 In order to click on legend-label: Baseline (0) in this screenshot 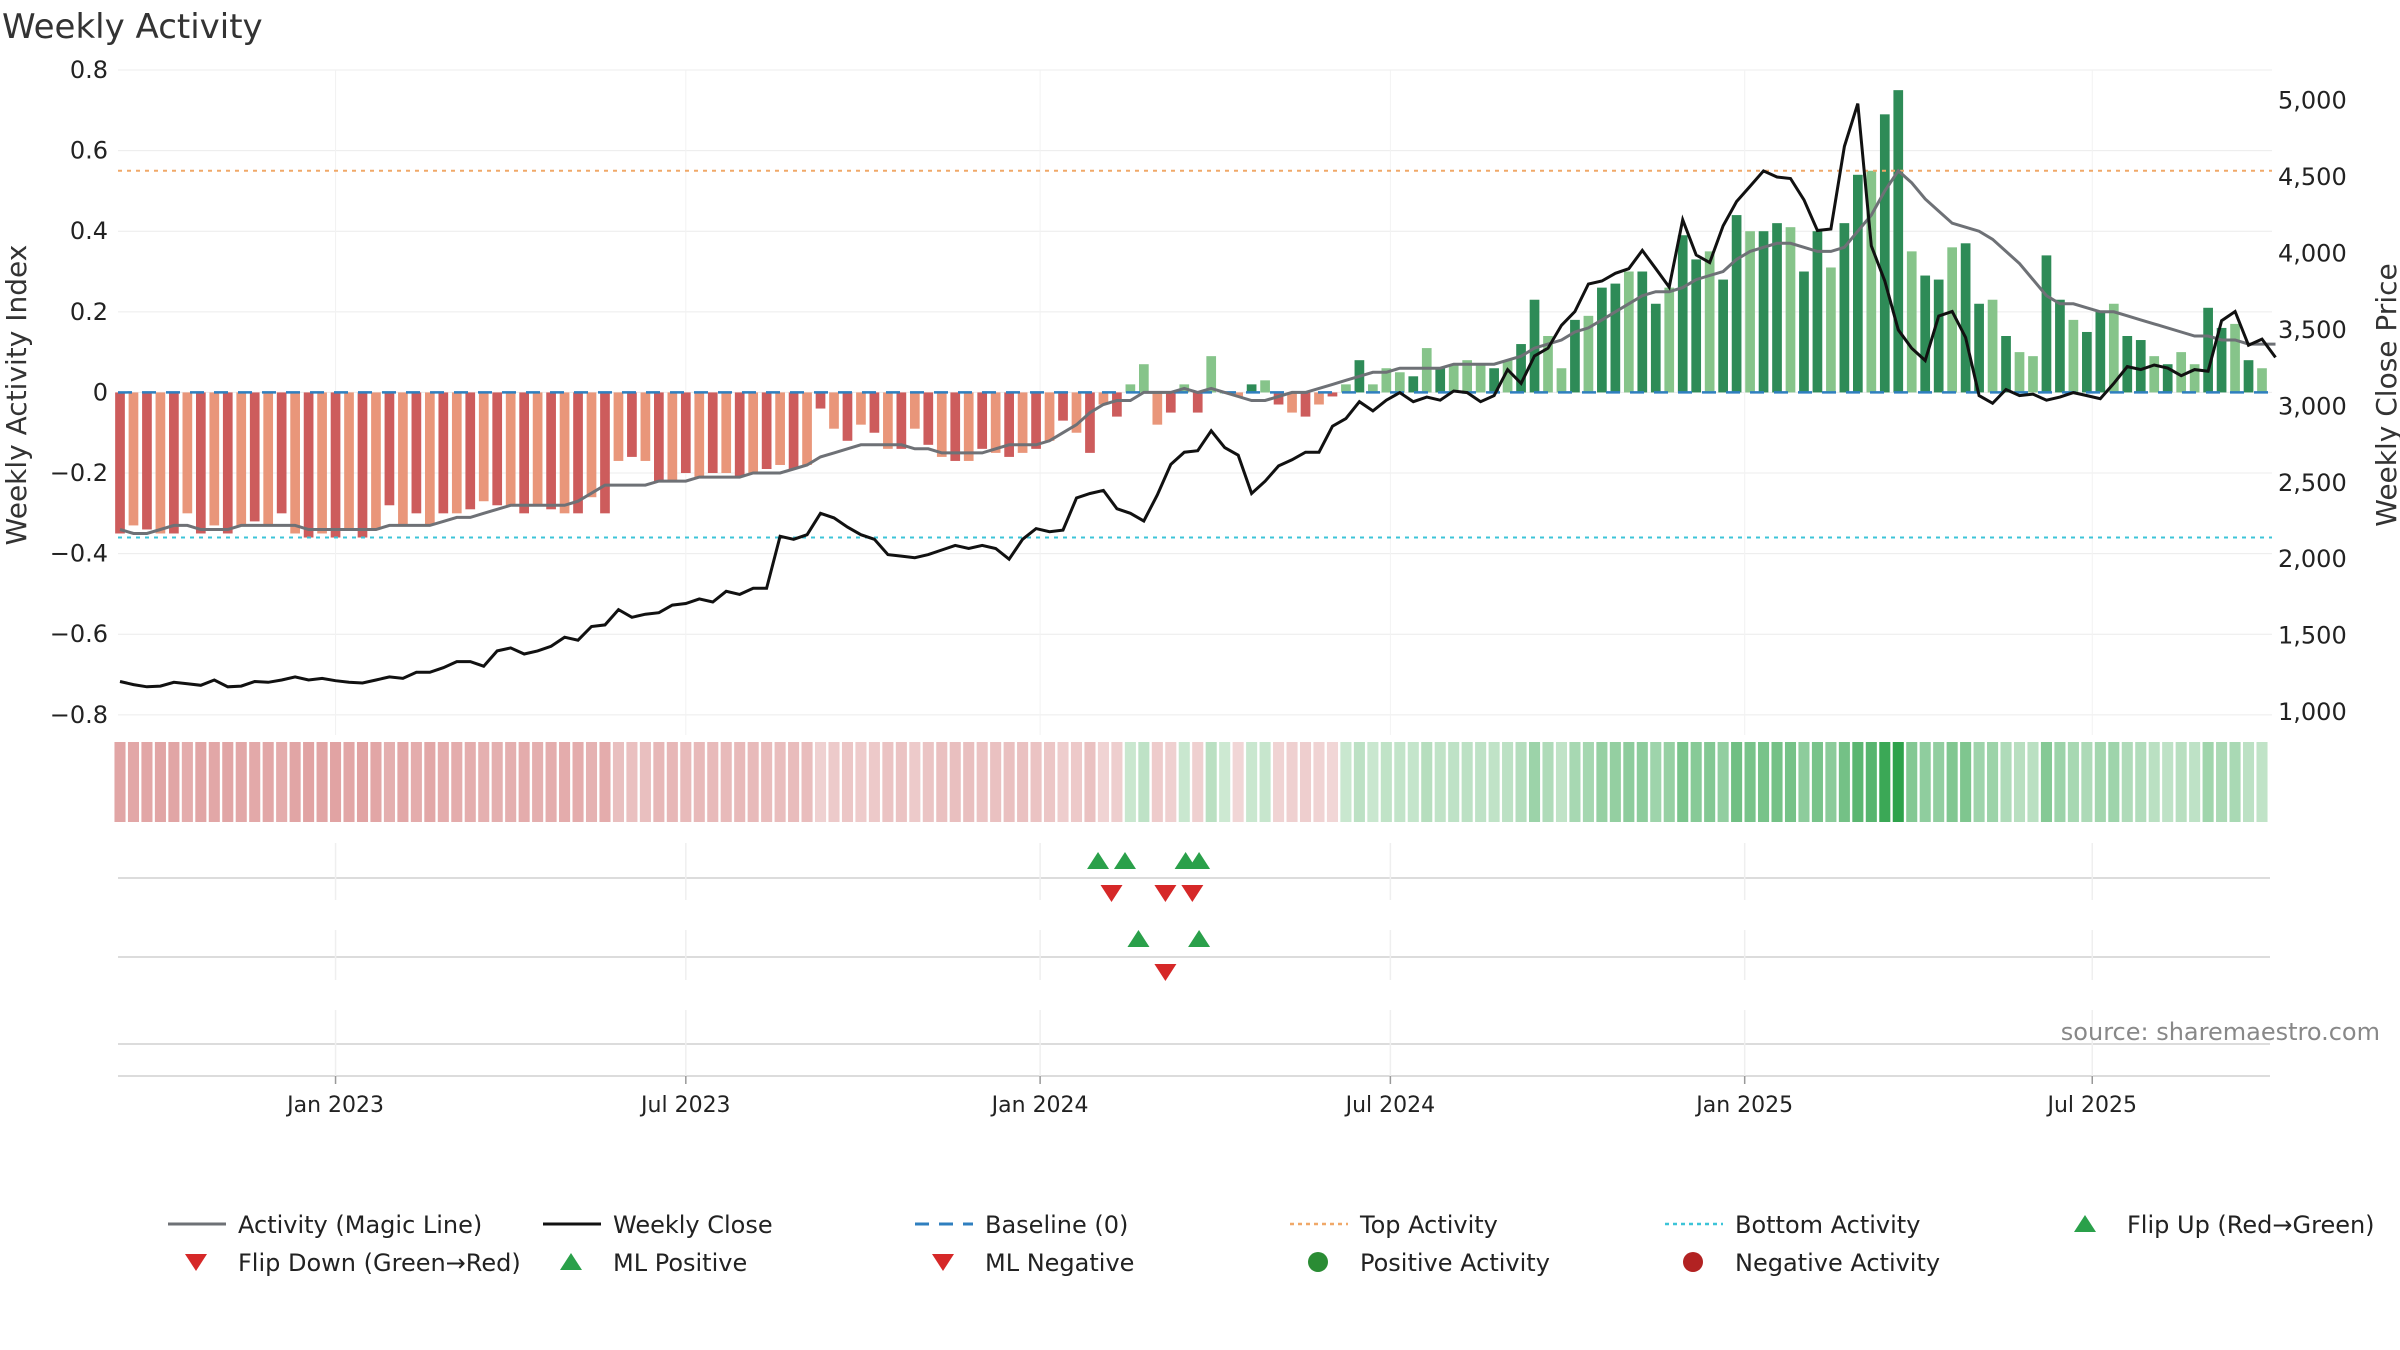, I will do `click(1056, 1225)`.